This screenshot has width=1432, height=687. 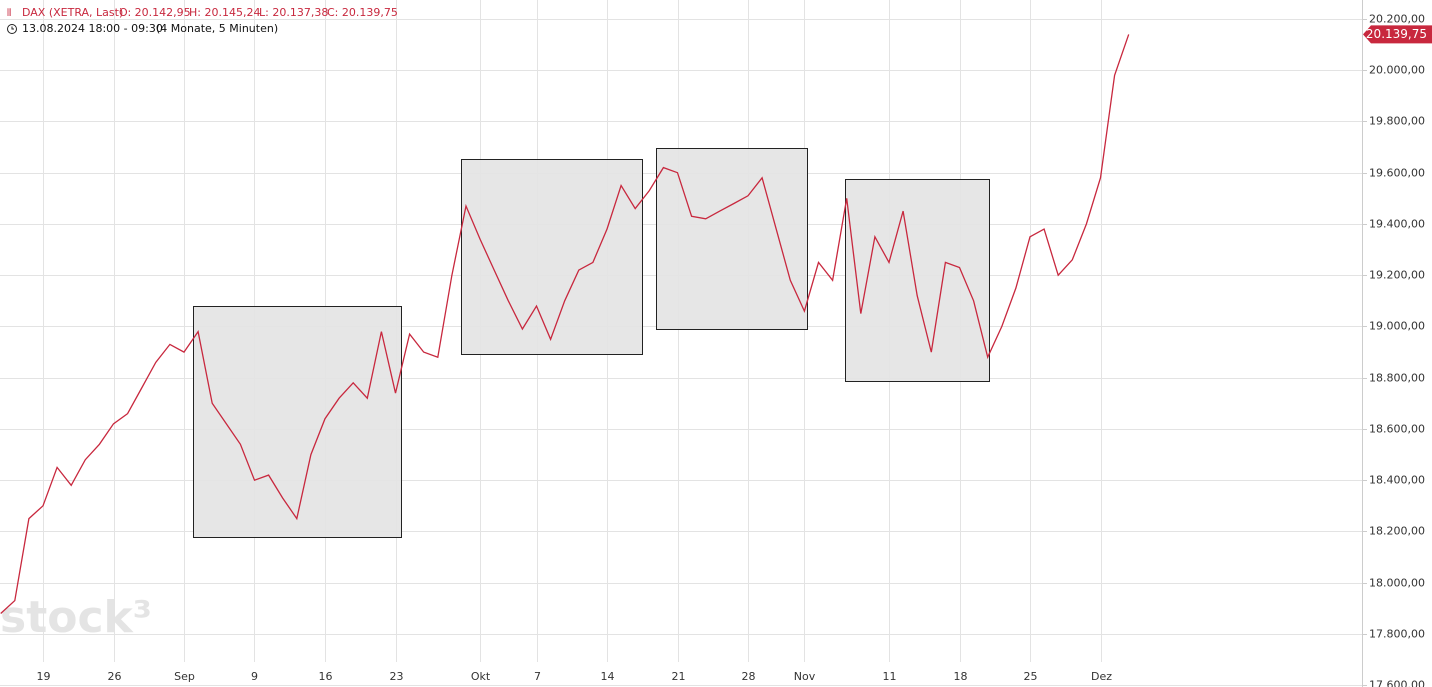 What do you see at coordinates (115, 676) in the screenshot?
I see `x-tick-label: 26` at bounding box center [115, 676].